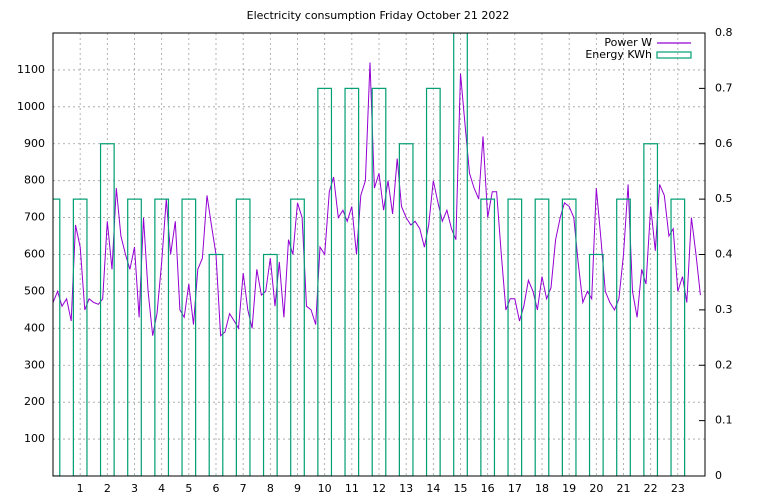 The height and width of the screenshot is (500, 768). I want to click on x-tick-label: 11, so click(352, 488).